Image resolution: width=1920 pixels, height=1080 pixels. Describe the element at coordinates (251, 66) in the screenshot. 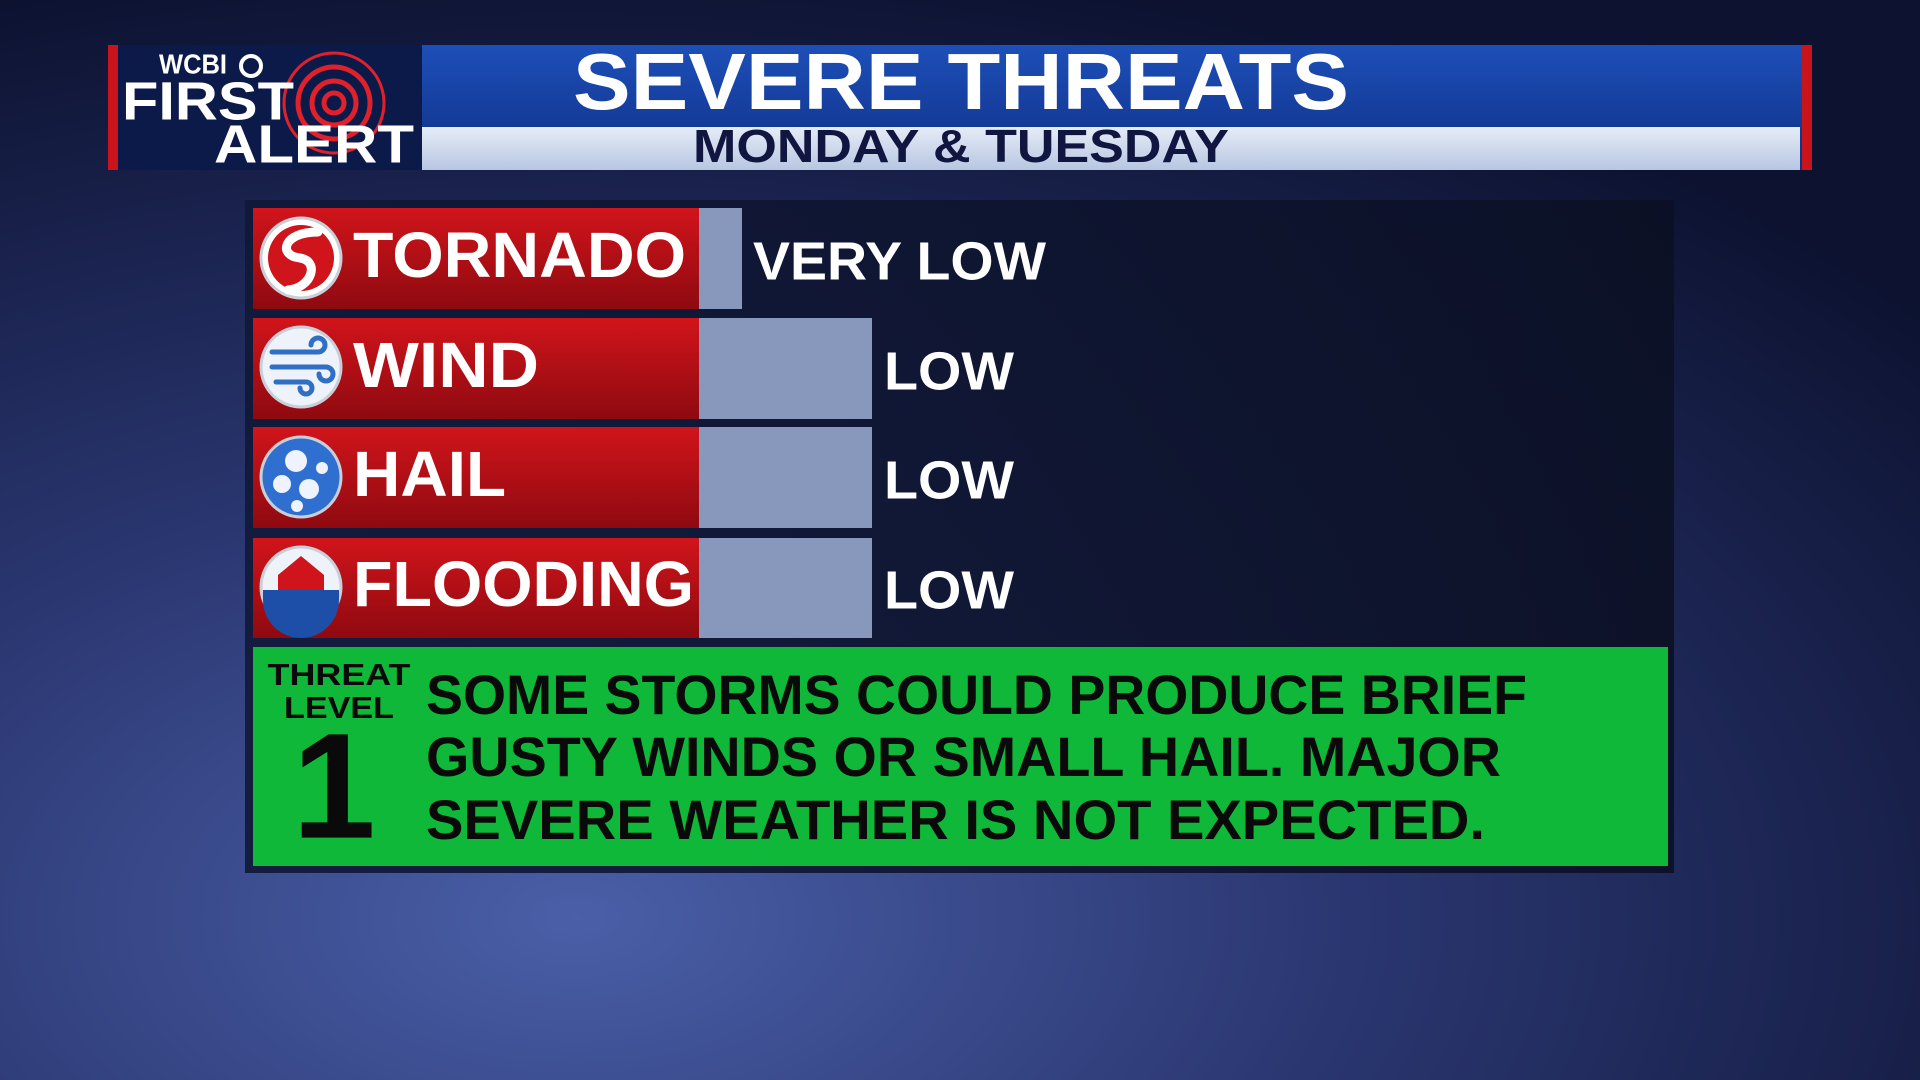

I see `logo-eye` at that location.